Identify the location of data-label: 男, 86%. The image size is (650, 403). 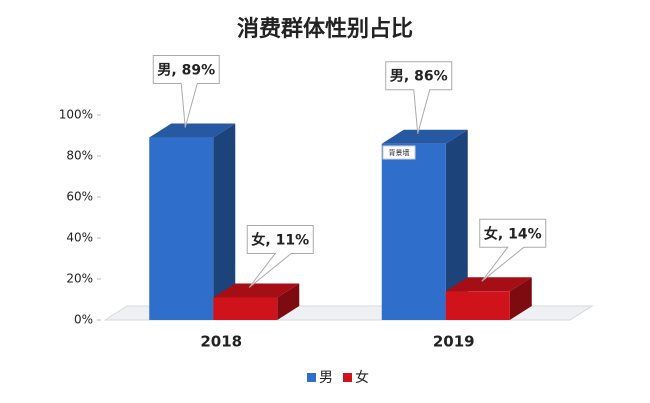
(419, 77).